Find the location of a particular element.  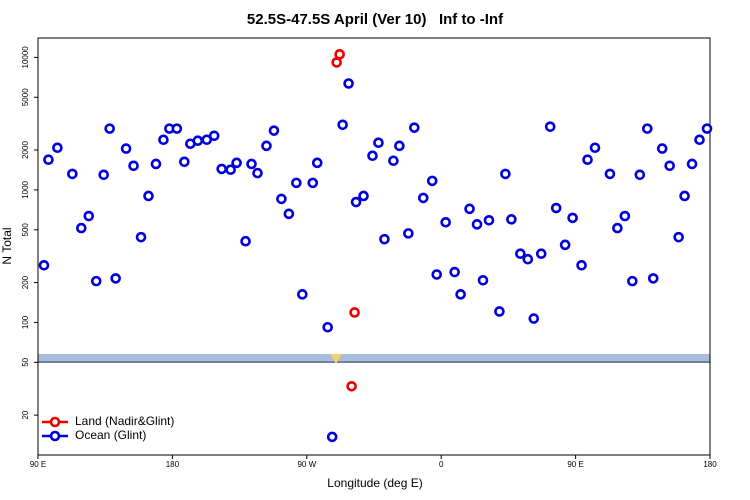

y-axis-label: N Total is located at coordinates (7, 245).